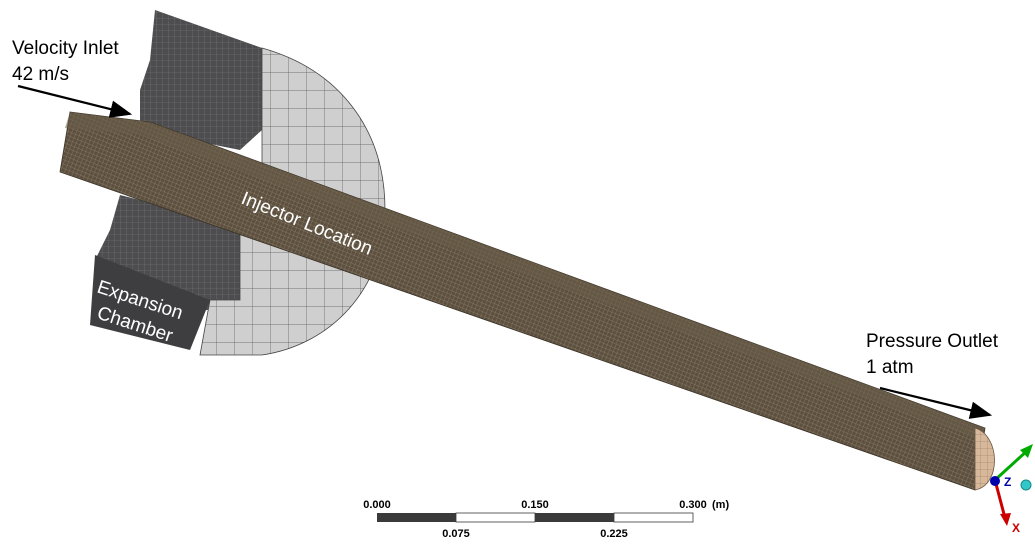 This screenshot has width=1035, height=544. Describe the element at coordinates (1011, 465) in the screenshot. I see `y-axis-arrow` at that location.